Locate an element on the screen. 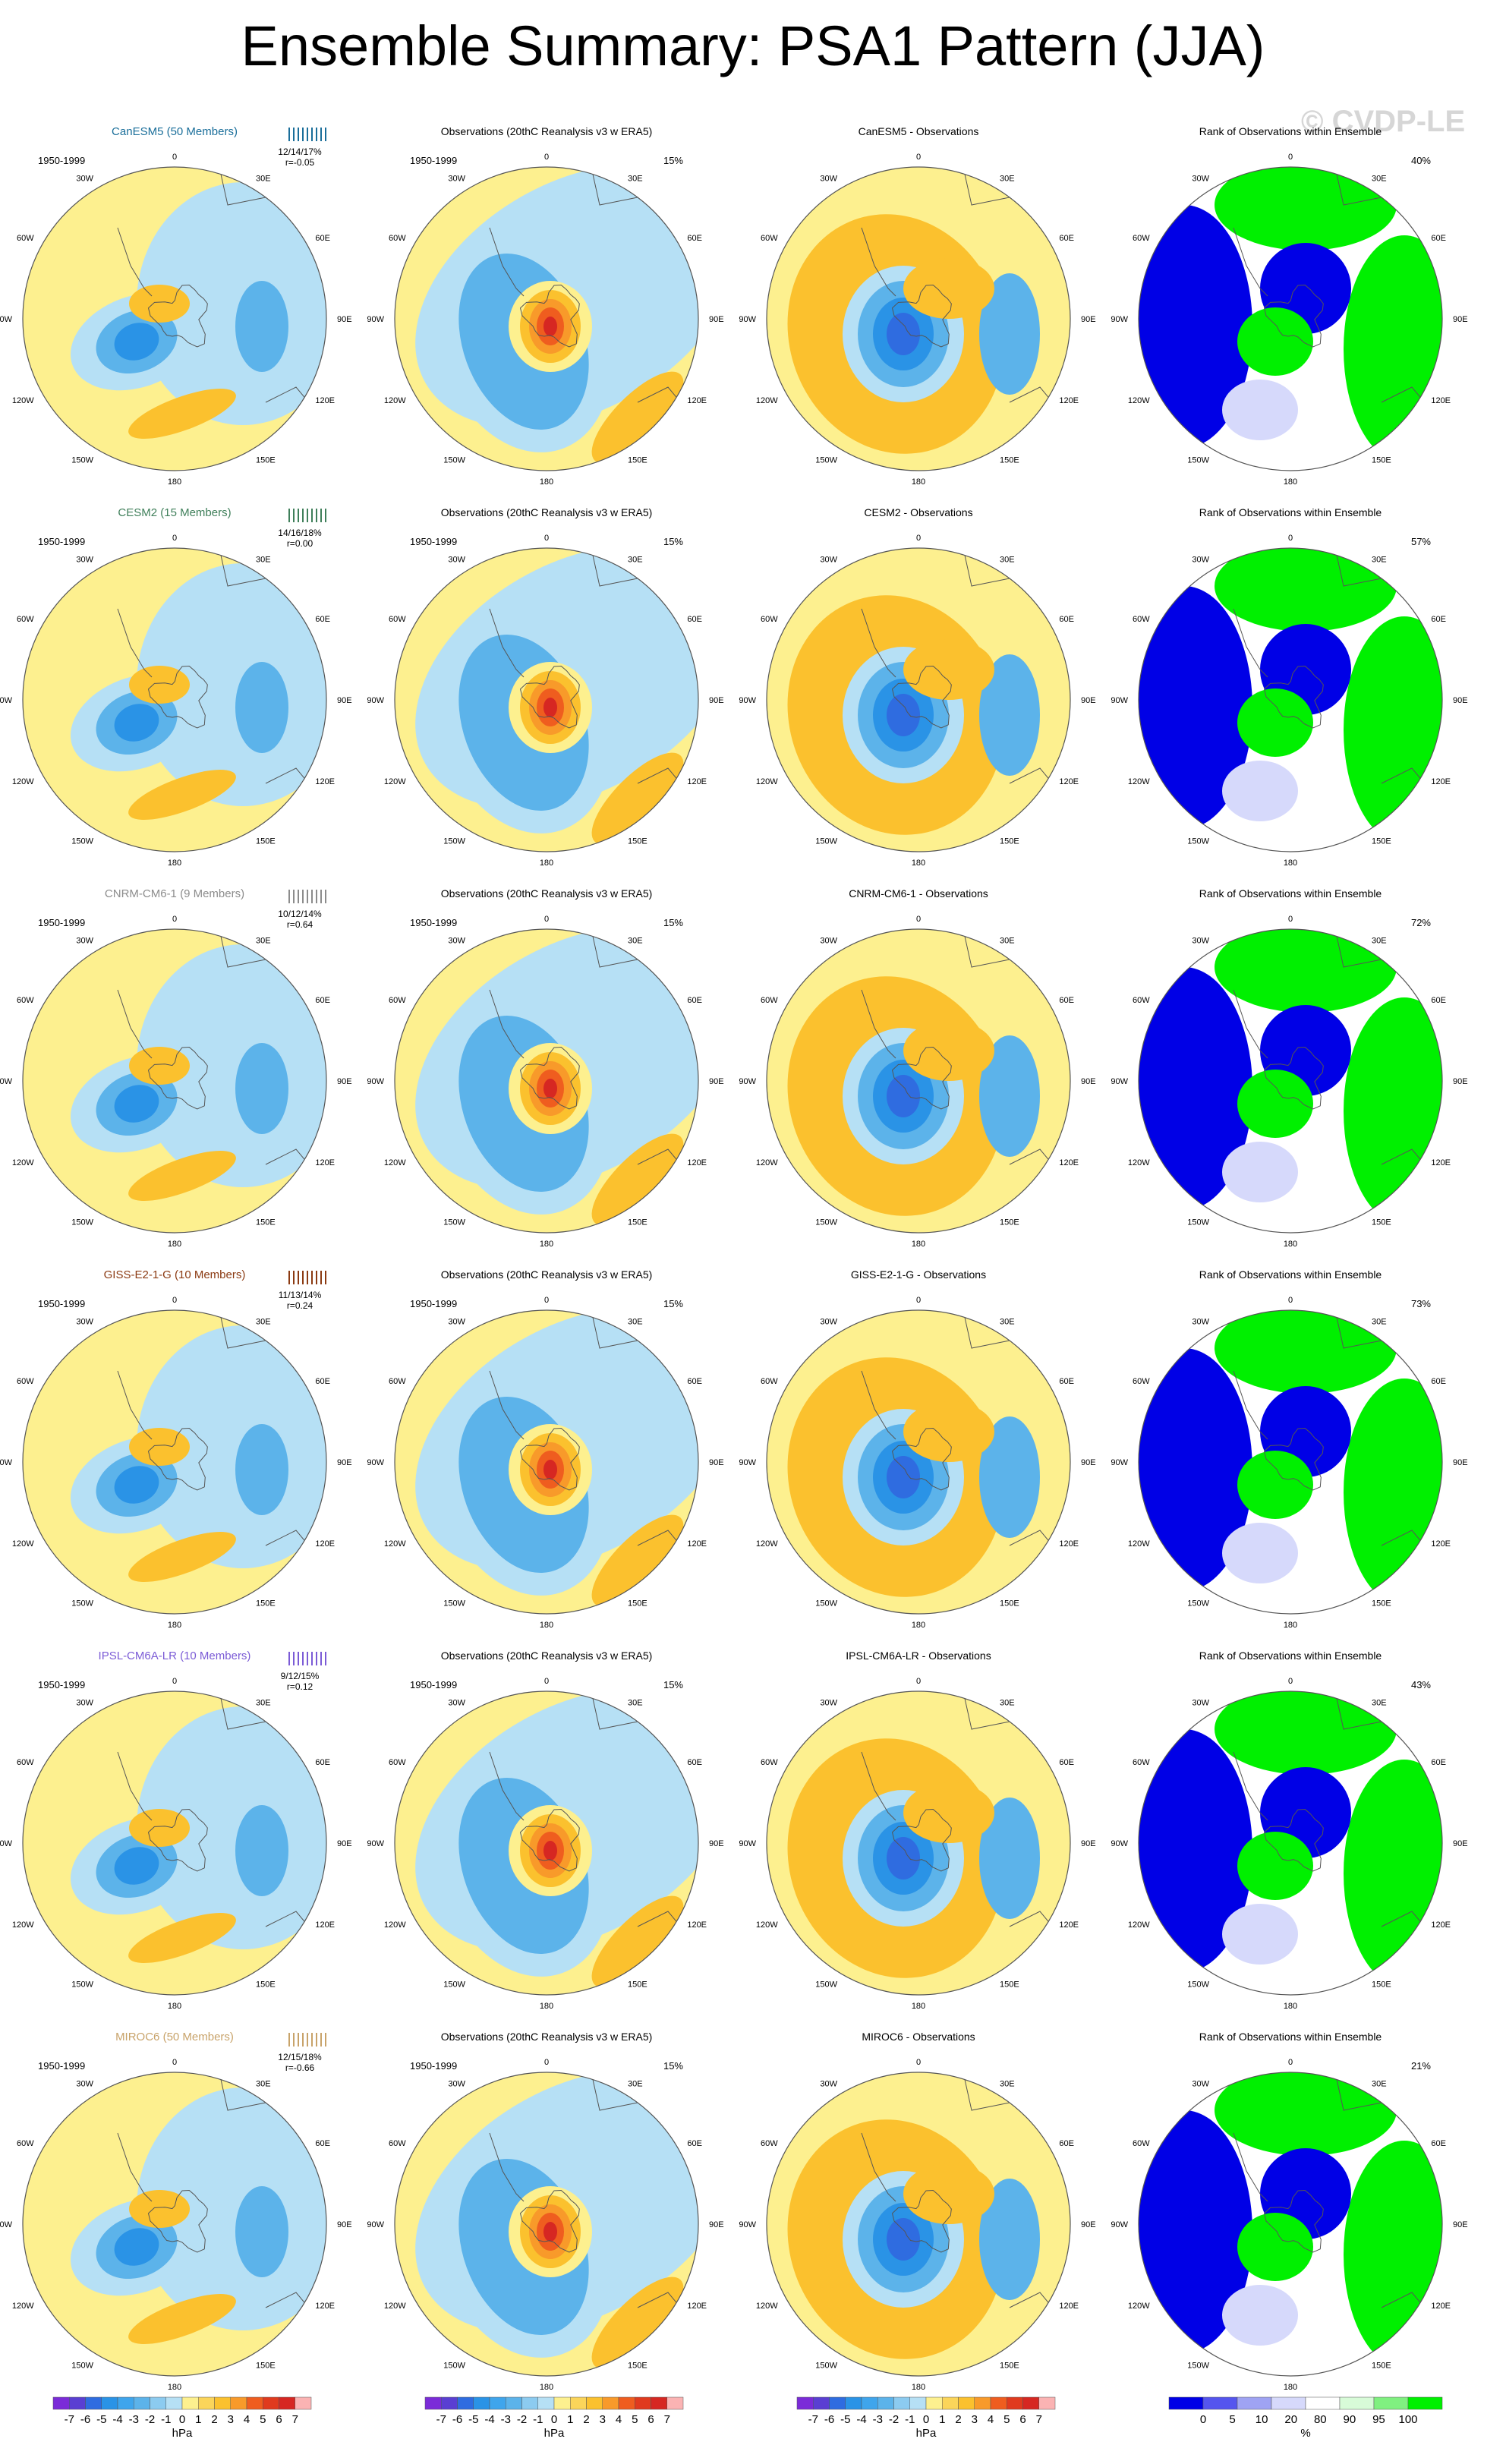 Image resolution: width=1506 pixels, height=2464 pixels. diff-title: CanESM5 - Observations is located at coordinates (919, 131).